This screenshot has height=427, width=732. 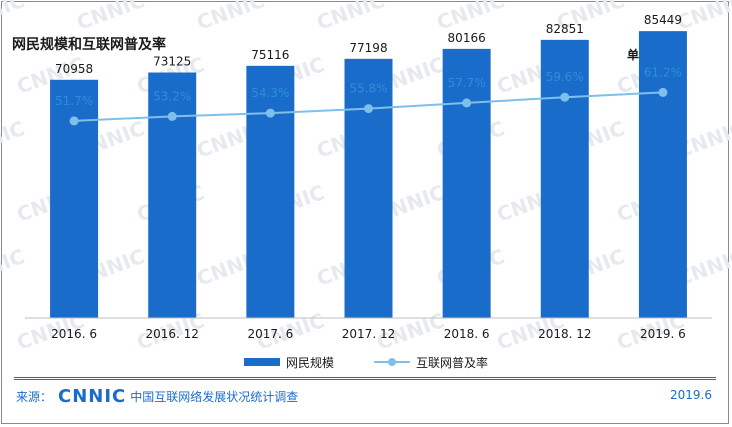 What do you see at coordinates (663, 20) in the screenshot?
I see `bar-value-label-6: 85449` at bounding box center [663, 20].